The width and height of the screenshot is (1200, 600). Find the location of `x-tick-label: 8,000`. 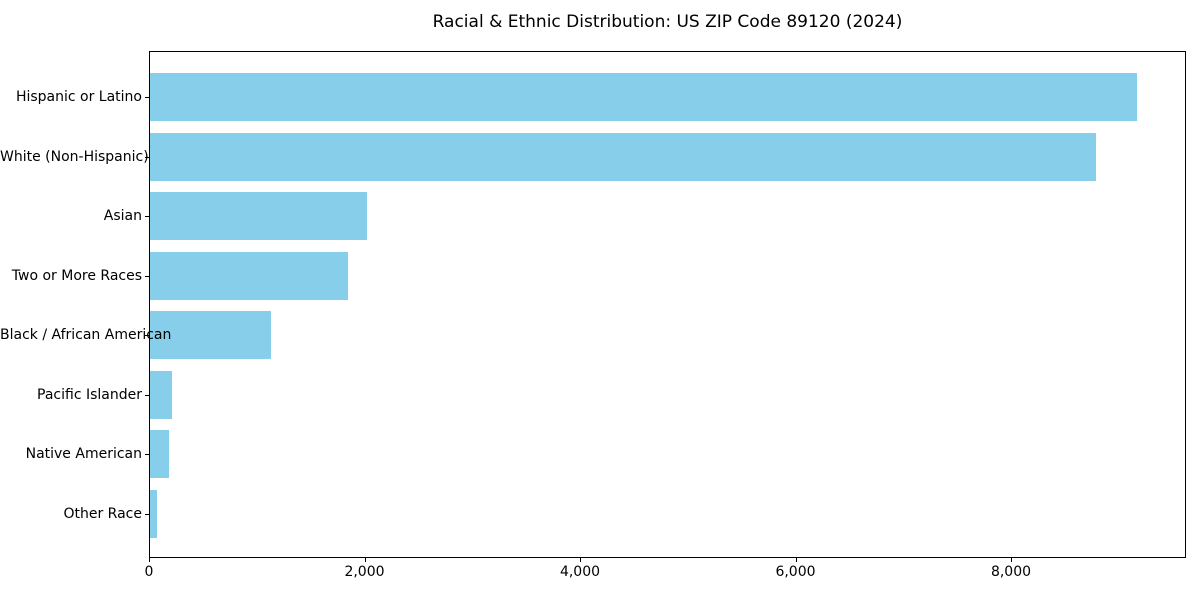

x-tick-label: 8,000 is located at coordinates (1011, 572).